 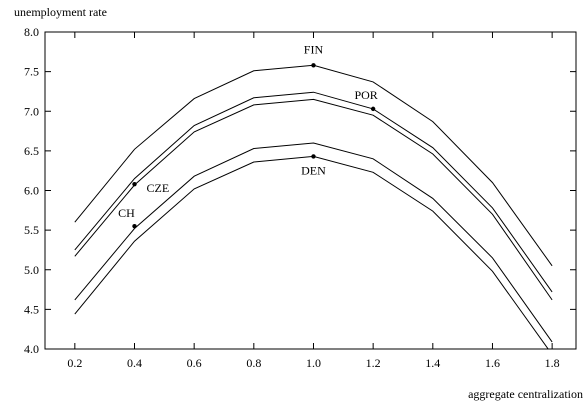 What do you see at coordinates (31, 32) in the screenshot?
I see `y-tick-label: 8.0` at bounding box center [31, 32].